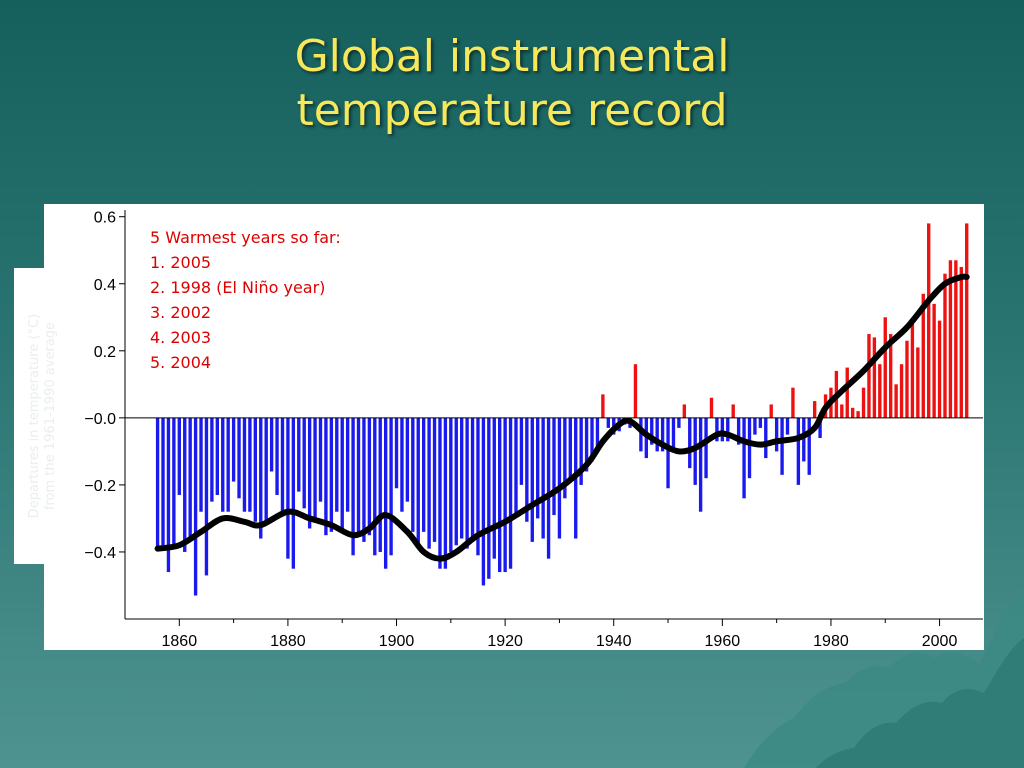 The image size is (1024, 768). What do you see at coordinates (180, 362) in the screenshot?
I see `annotation-item: 5. 2004` at bounding box center [180, 362].